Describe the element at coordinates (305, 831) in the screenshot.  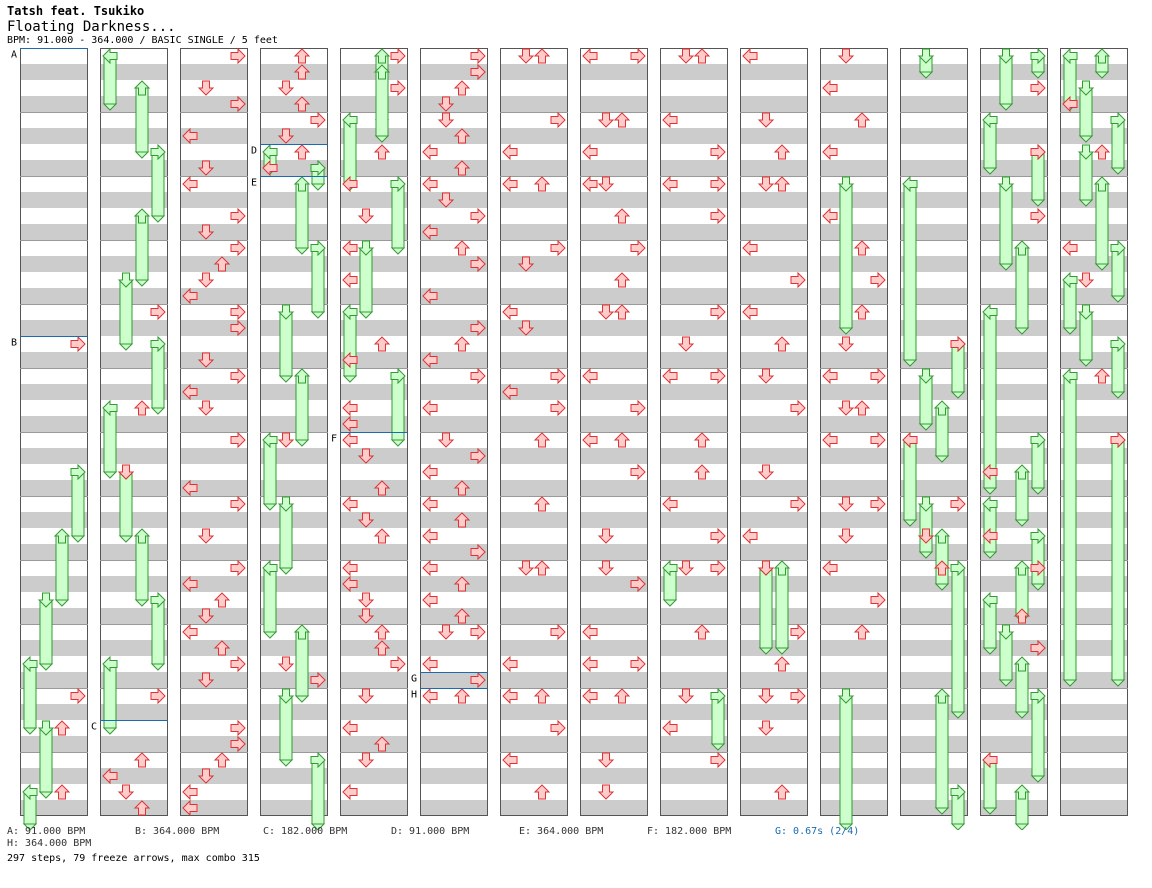
I see `legend-c: C: 182.000 BPM` at that location.